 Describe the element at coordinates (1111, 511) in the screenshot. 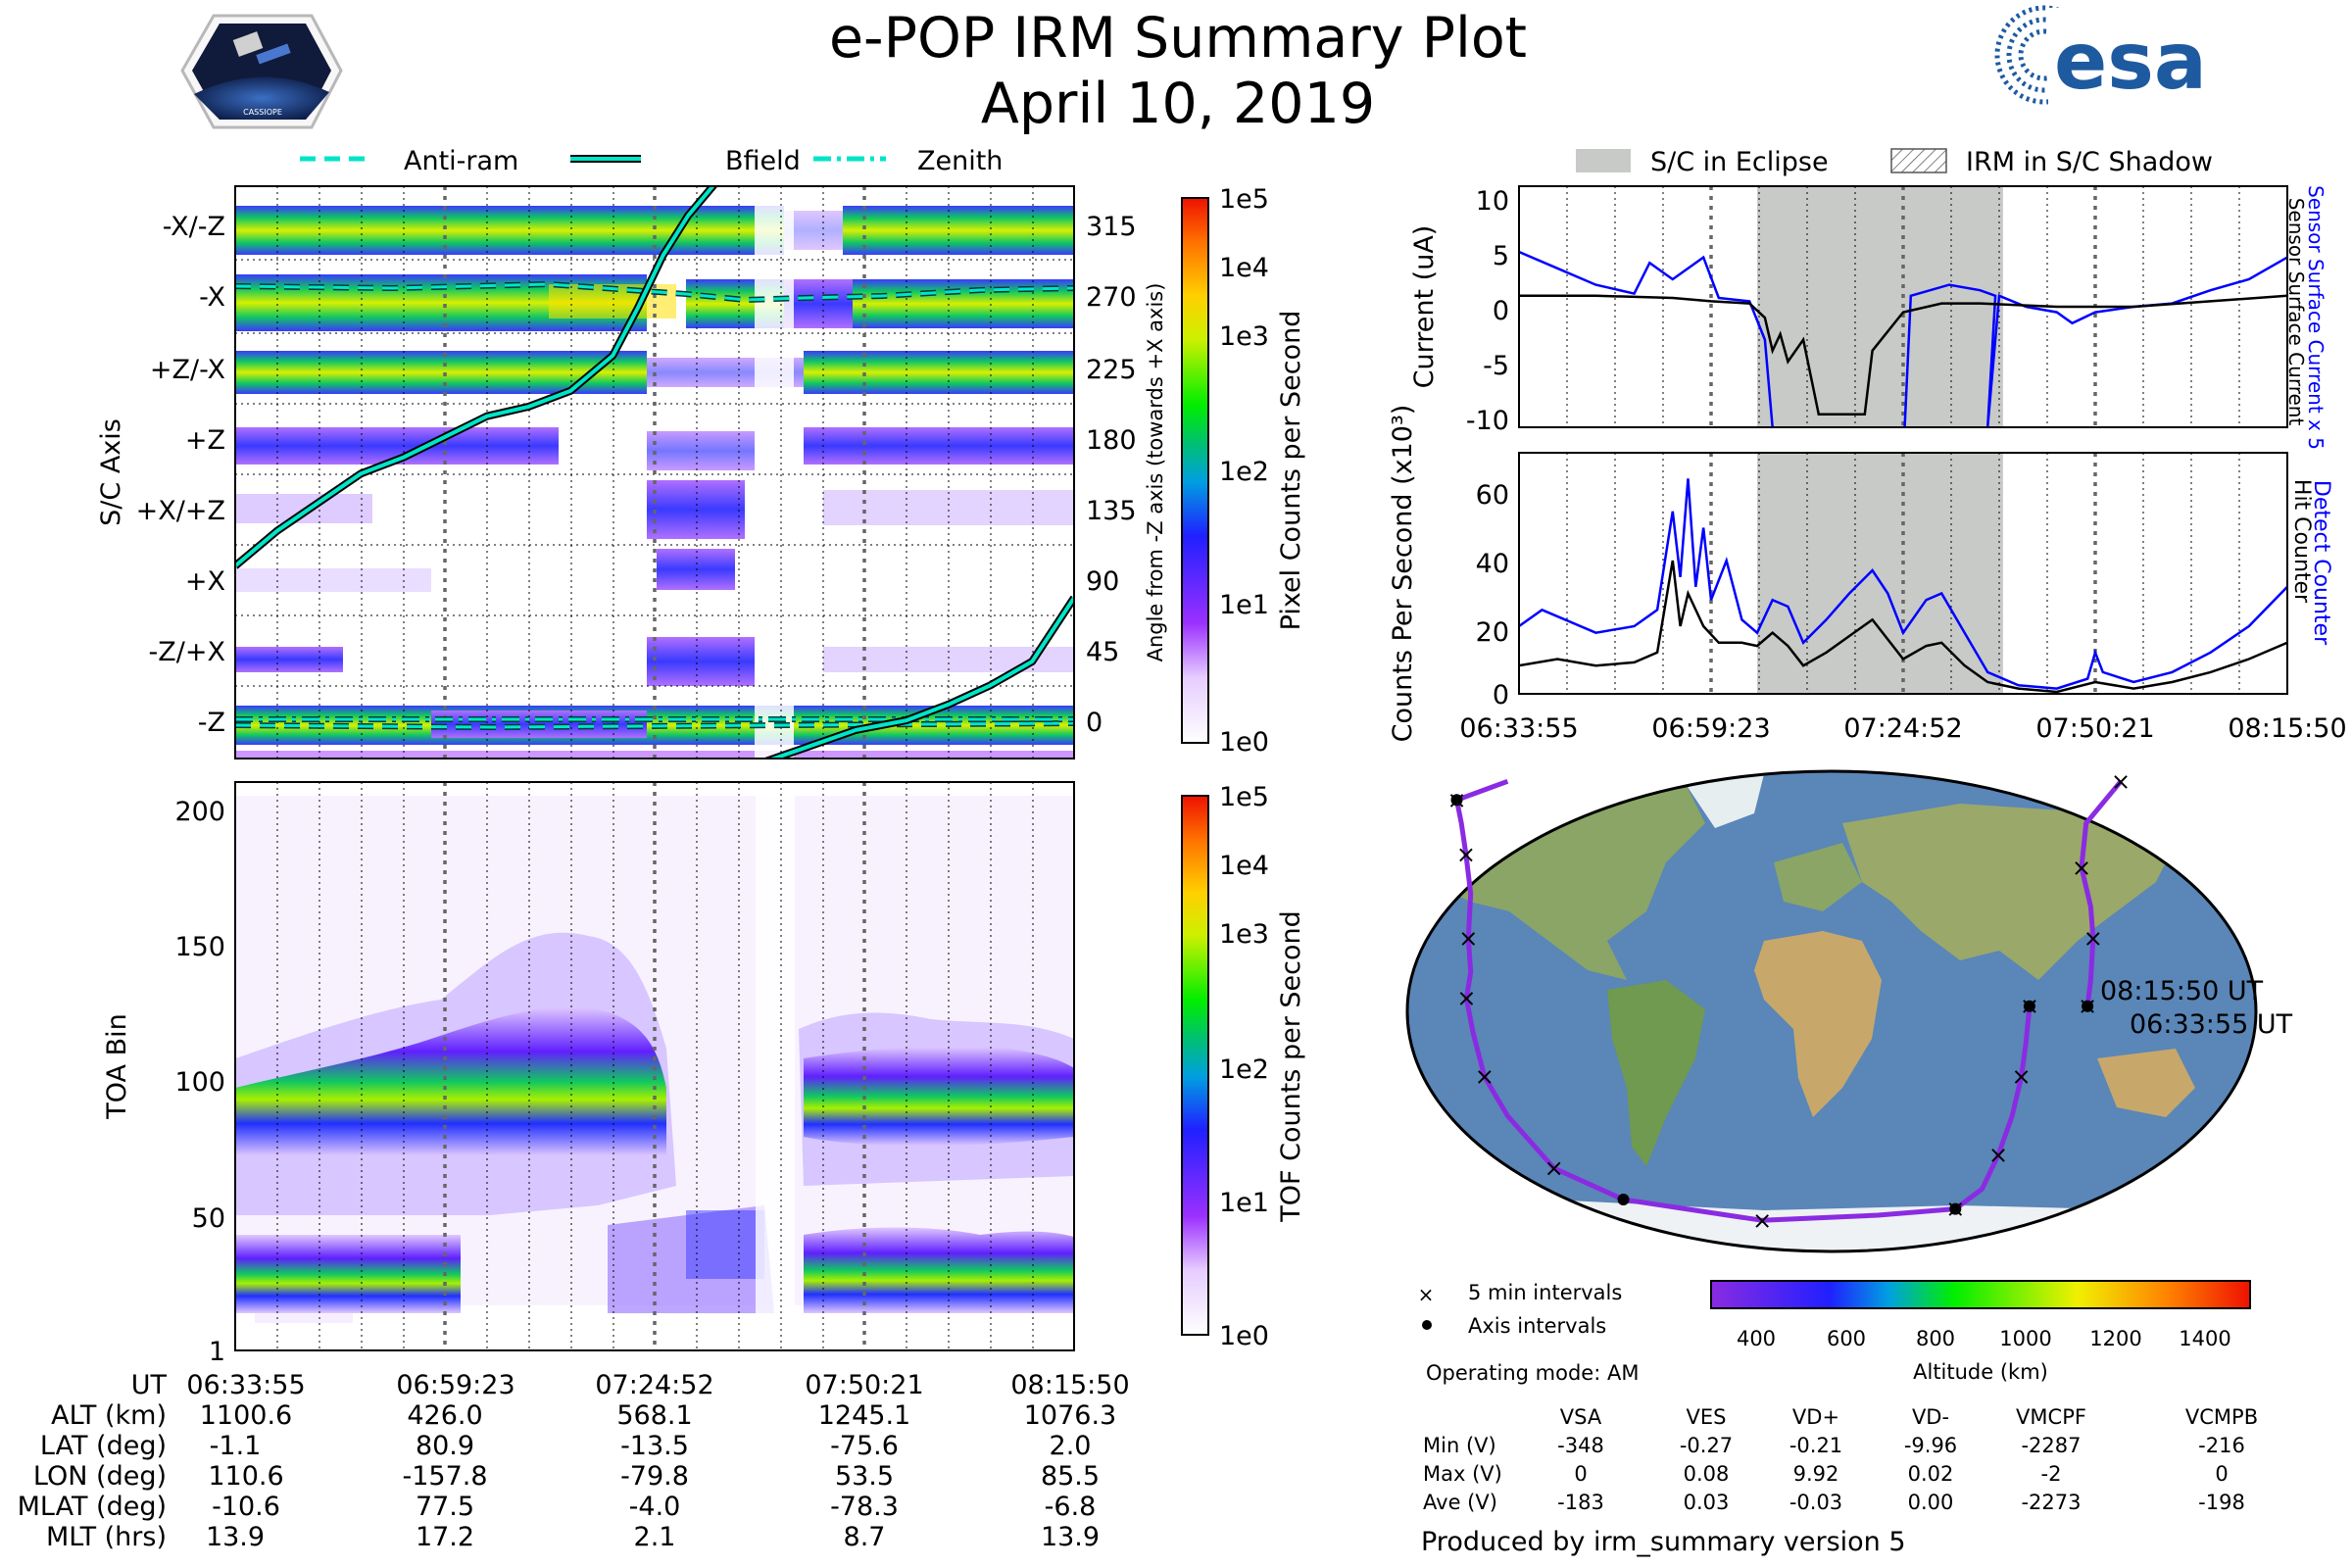

I see `y2tick-label: 135` at that location.